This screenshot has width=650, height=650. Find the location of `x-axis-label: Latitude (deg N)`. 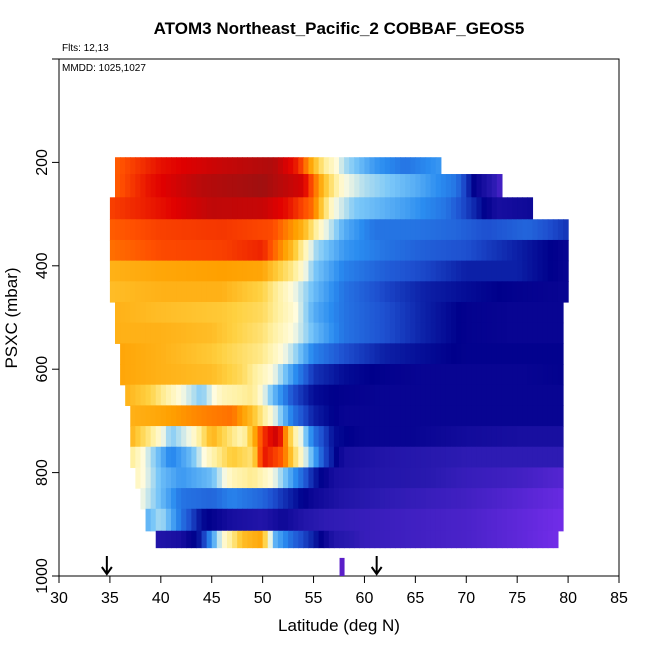

x-axis-label: Latitude (deg N) is located at coordinates (339, 625).